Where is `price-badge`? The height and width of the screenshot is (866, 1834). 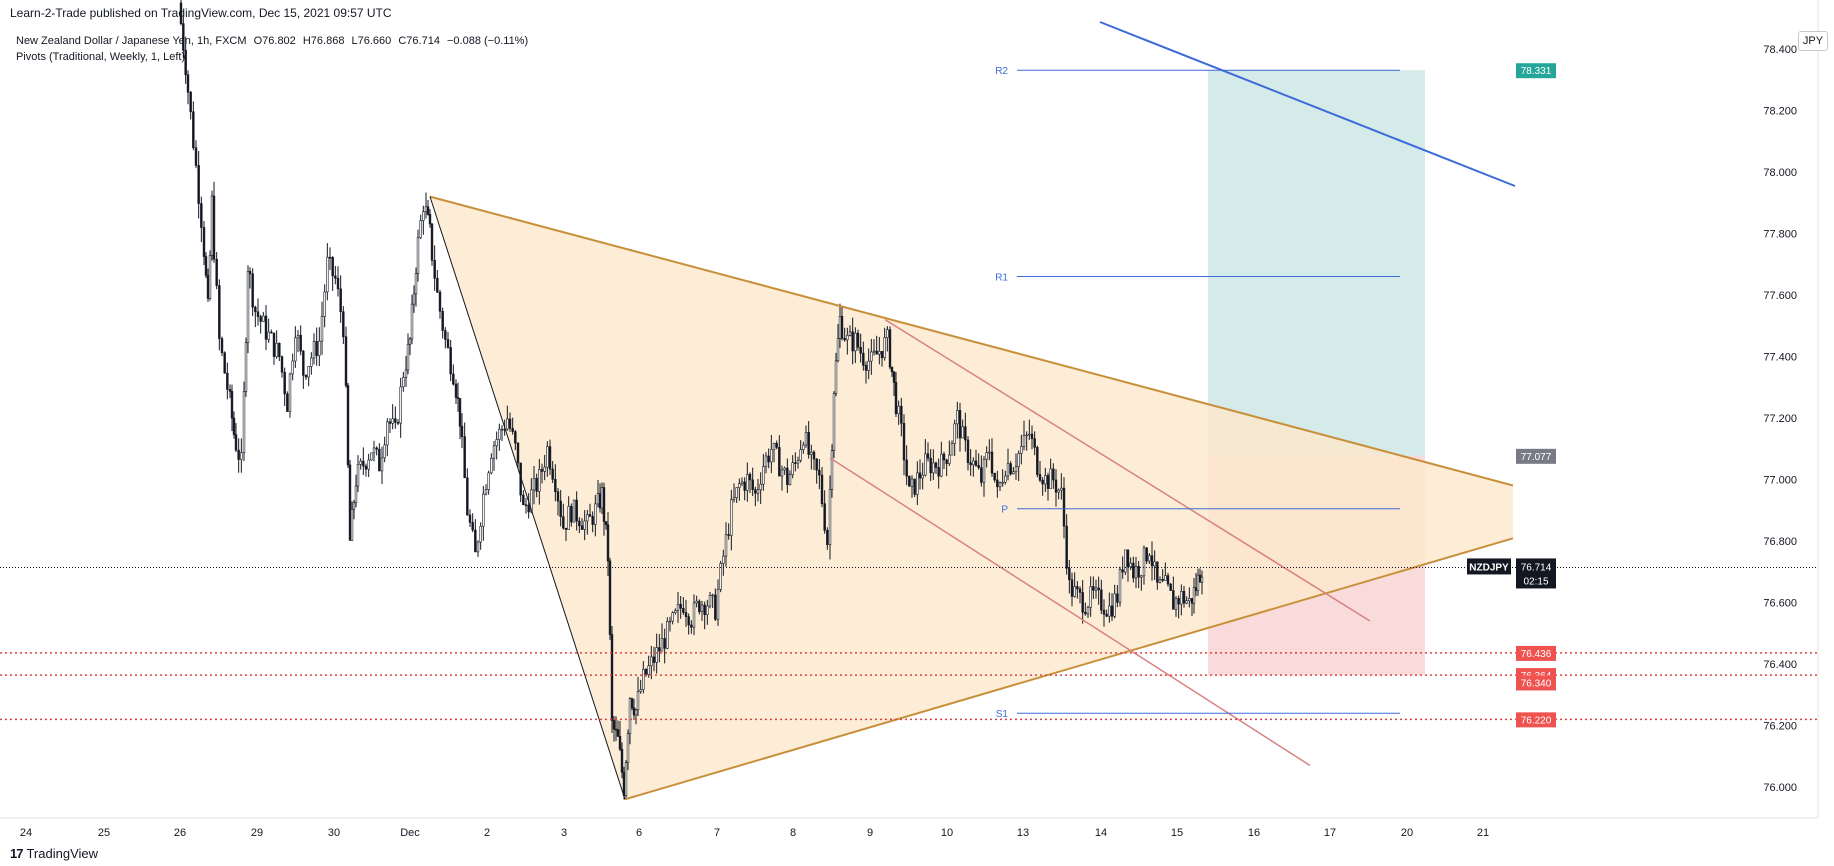 price-badge is located at coordinates (1536, 653).